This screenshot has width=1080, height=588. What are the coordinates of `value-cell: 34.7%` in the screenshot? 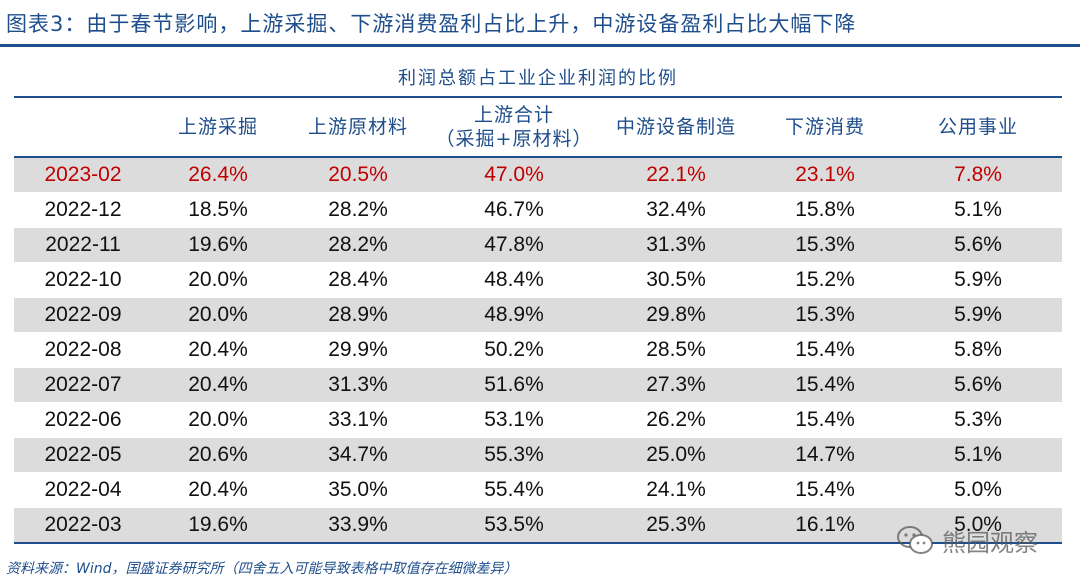 It's located at (358, 455).